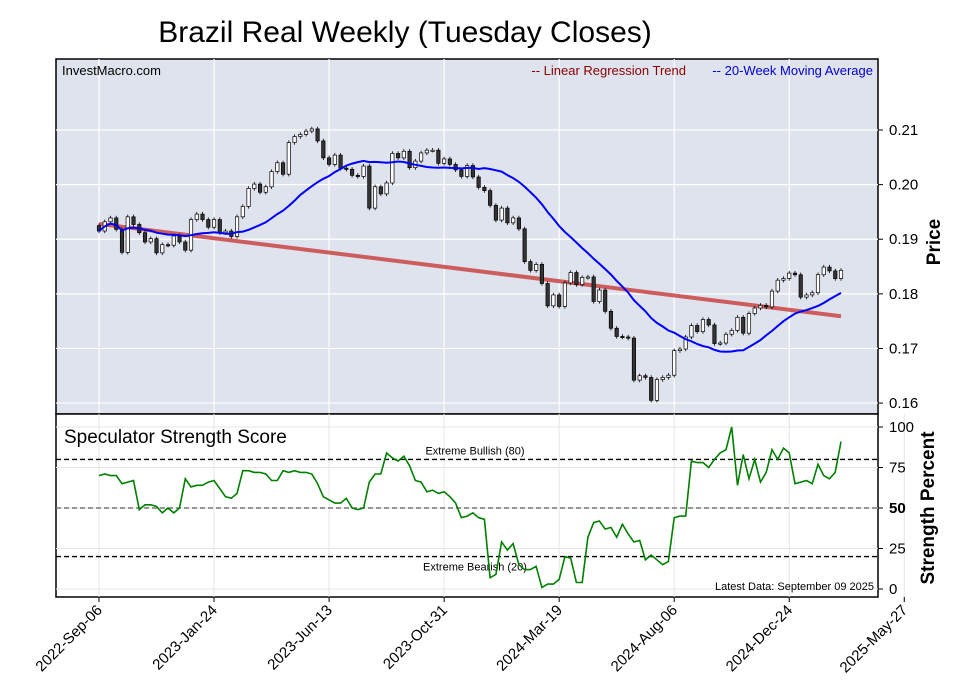  What do you see at coordinates (901, 427) in the screenshot?
I see `strength-tick-label: 100` at bounding box center [901, 427].